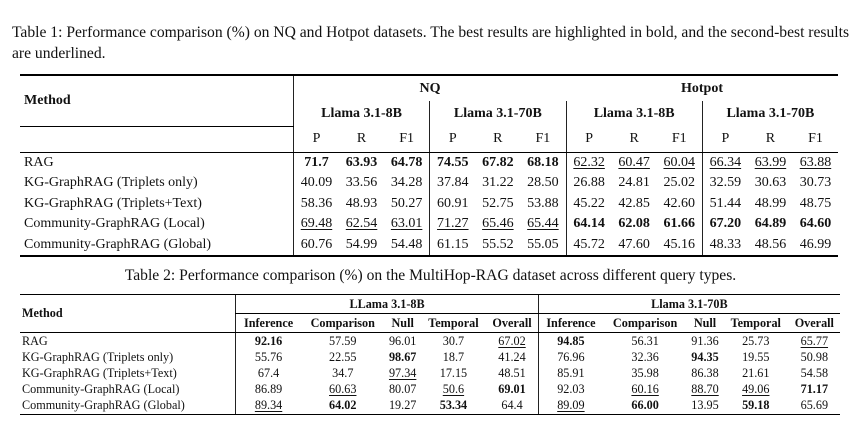 Image resolution: width=861 pixels, height=434 pixels. Describe the element at coordinates (755, 323) in the screenshot. I see `metric-header: Temporal` at that location.